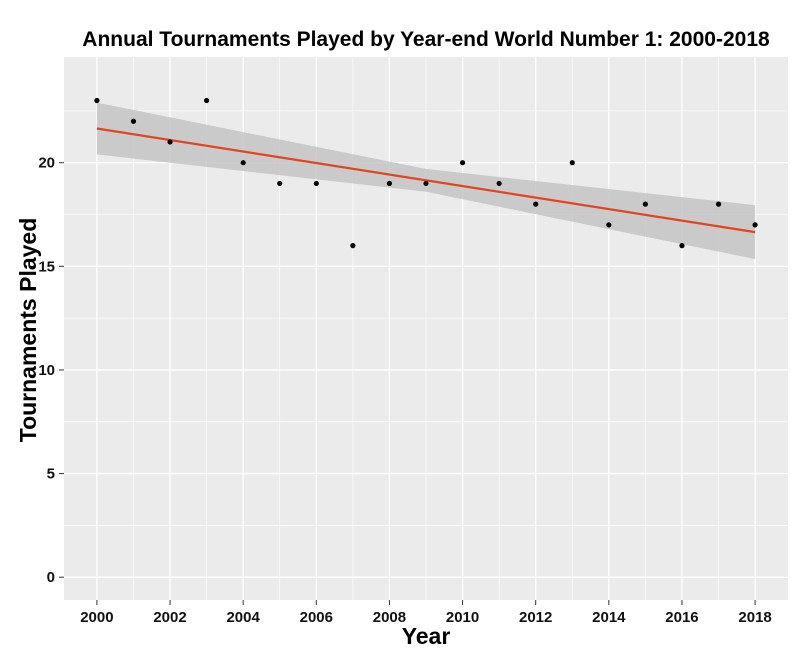 The height and width of the screenshot is (665, 802). What do you see at coordinates (243, 617) in the screenshot?
I see `x-tick-label: 2004` at bounding box center [243, 617].